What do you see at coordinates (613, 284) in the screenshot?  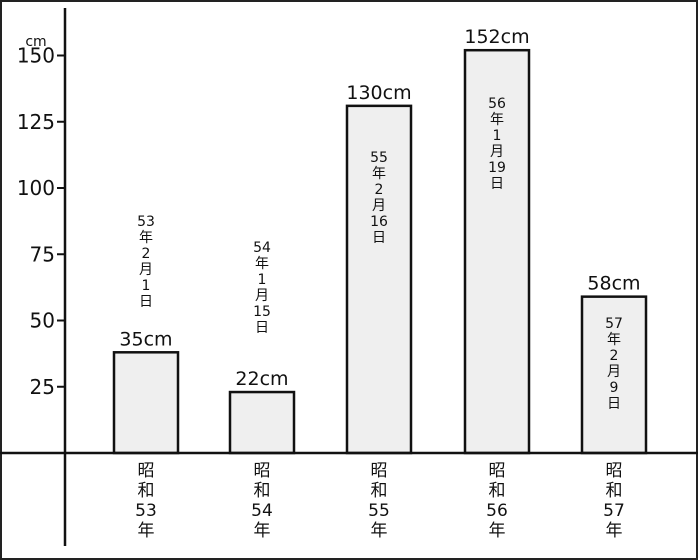 I see `value-label-5: 58cm` at bounding box center [613, 284].